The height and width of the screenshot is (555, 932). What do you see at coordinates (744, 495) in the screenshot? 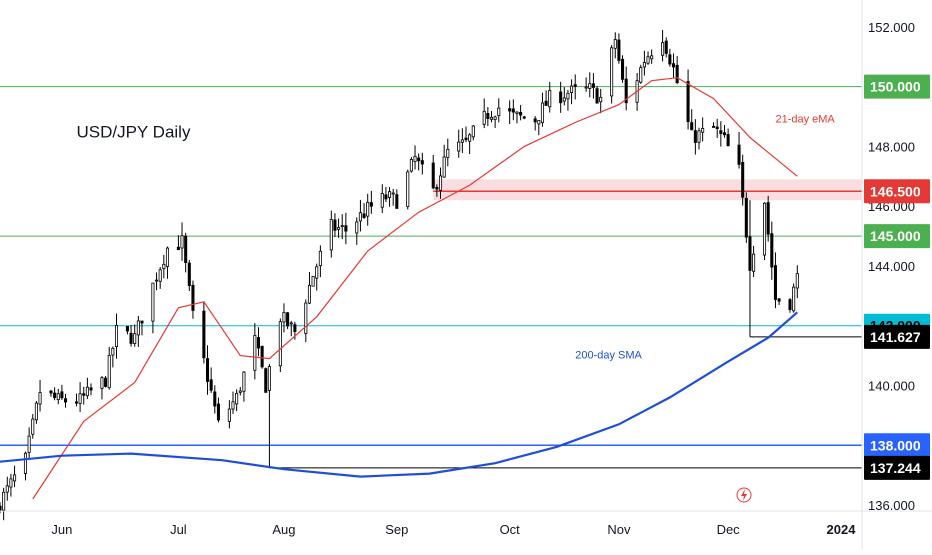
I see `event-icon` at bounding box center [744, 495].